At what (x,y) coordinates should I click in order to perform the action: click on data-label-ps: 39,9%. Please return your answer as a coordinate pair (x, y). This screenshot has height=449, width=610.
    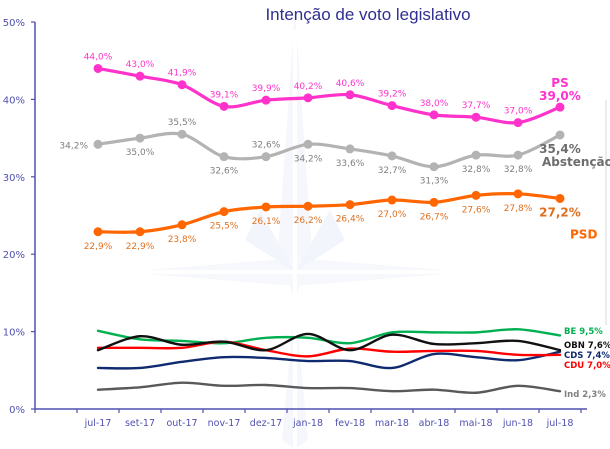
    Looking at the image, I should click on (266, 89).